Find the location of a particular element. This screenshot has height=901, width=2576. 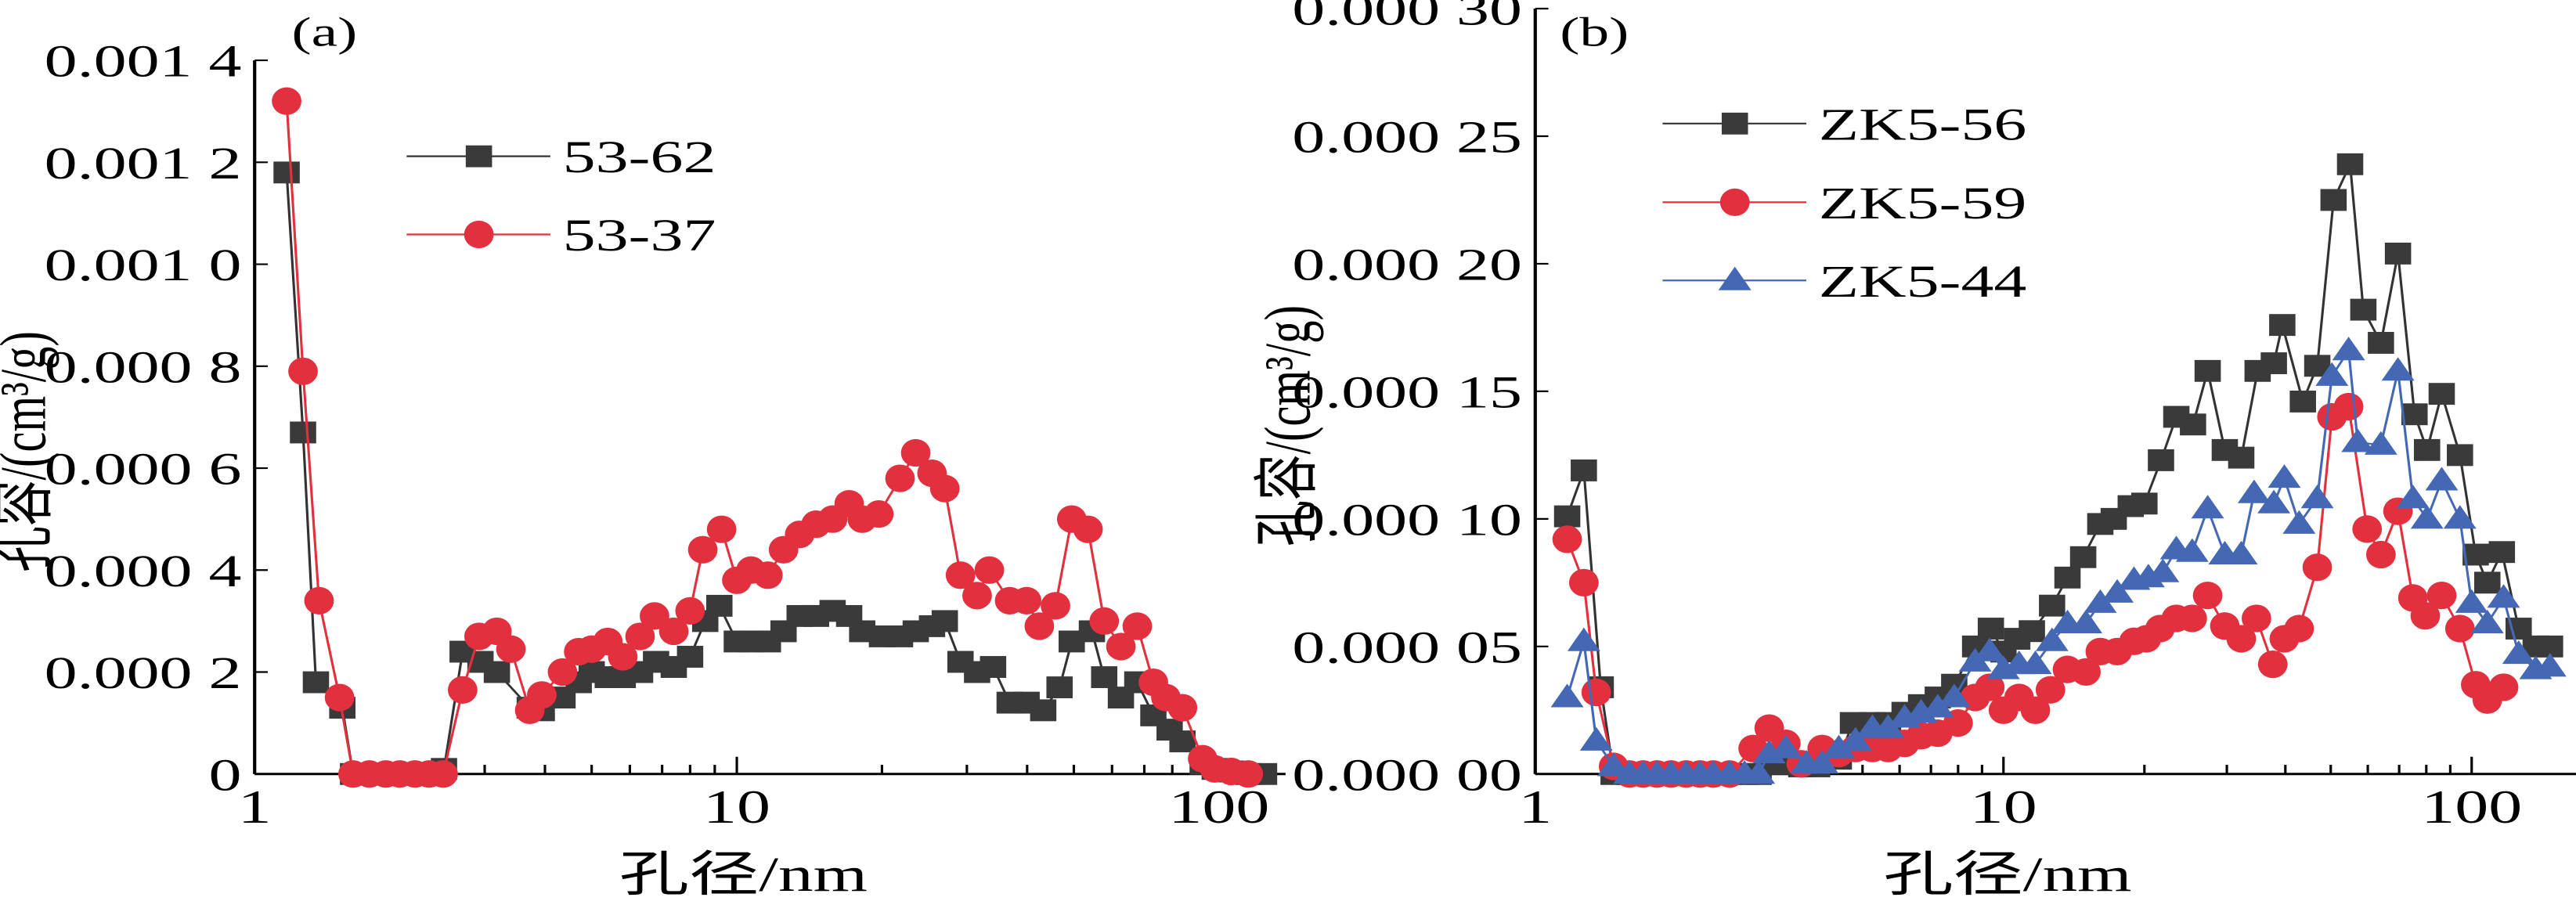

y-tick-label: 0.000 6 is located at coordinates (143, 469).